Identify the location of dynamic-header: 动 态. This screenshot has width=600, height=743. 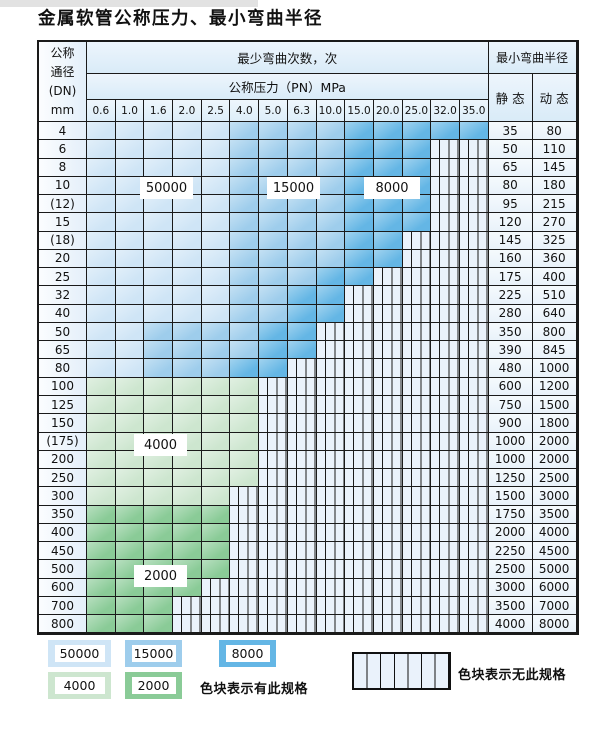
(554, 98).